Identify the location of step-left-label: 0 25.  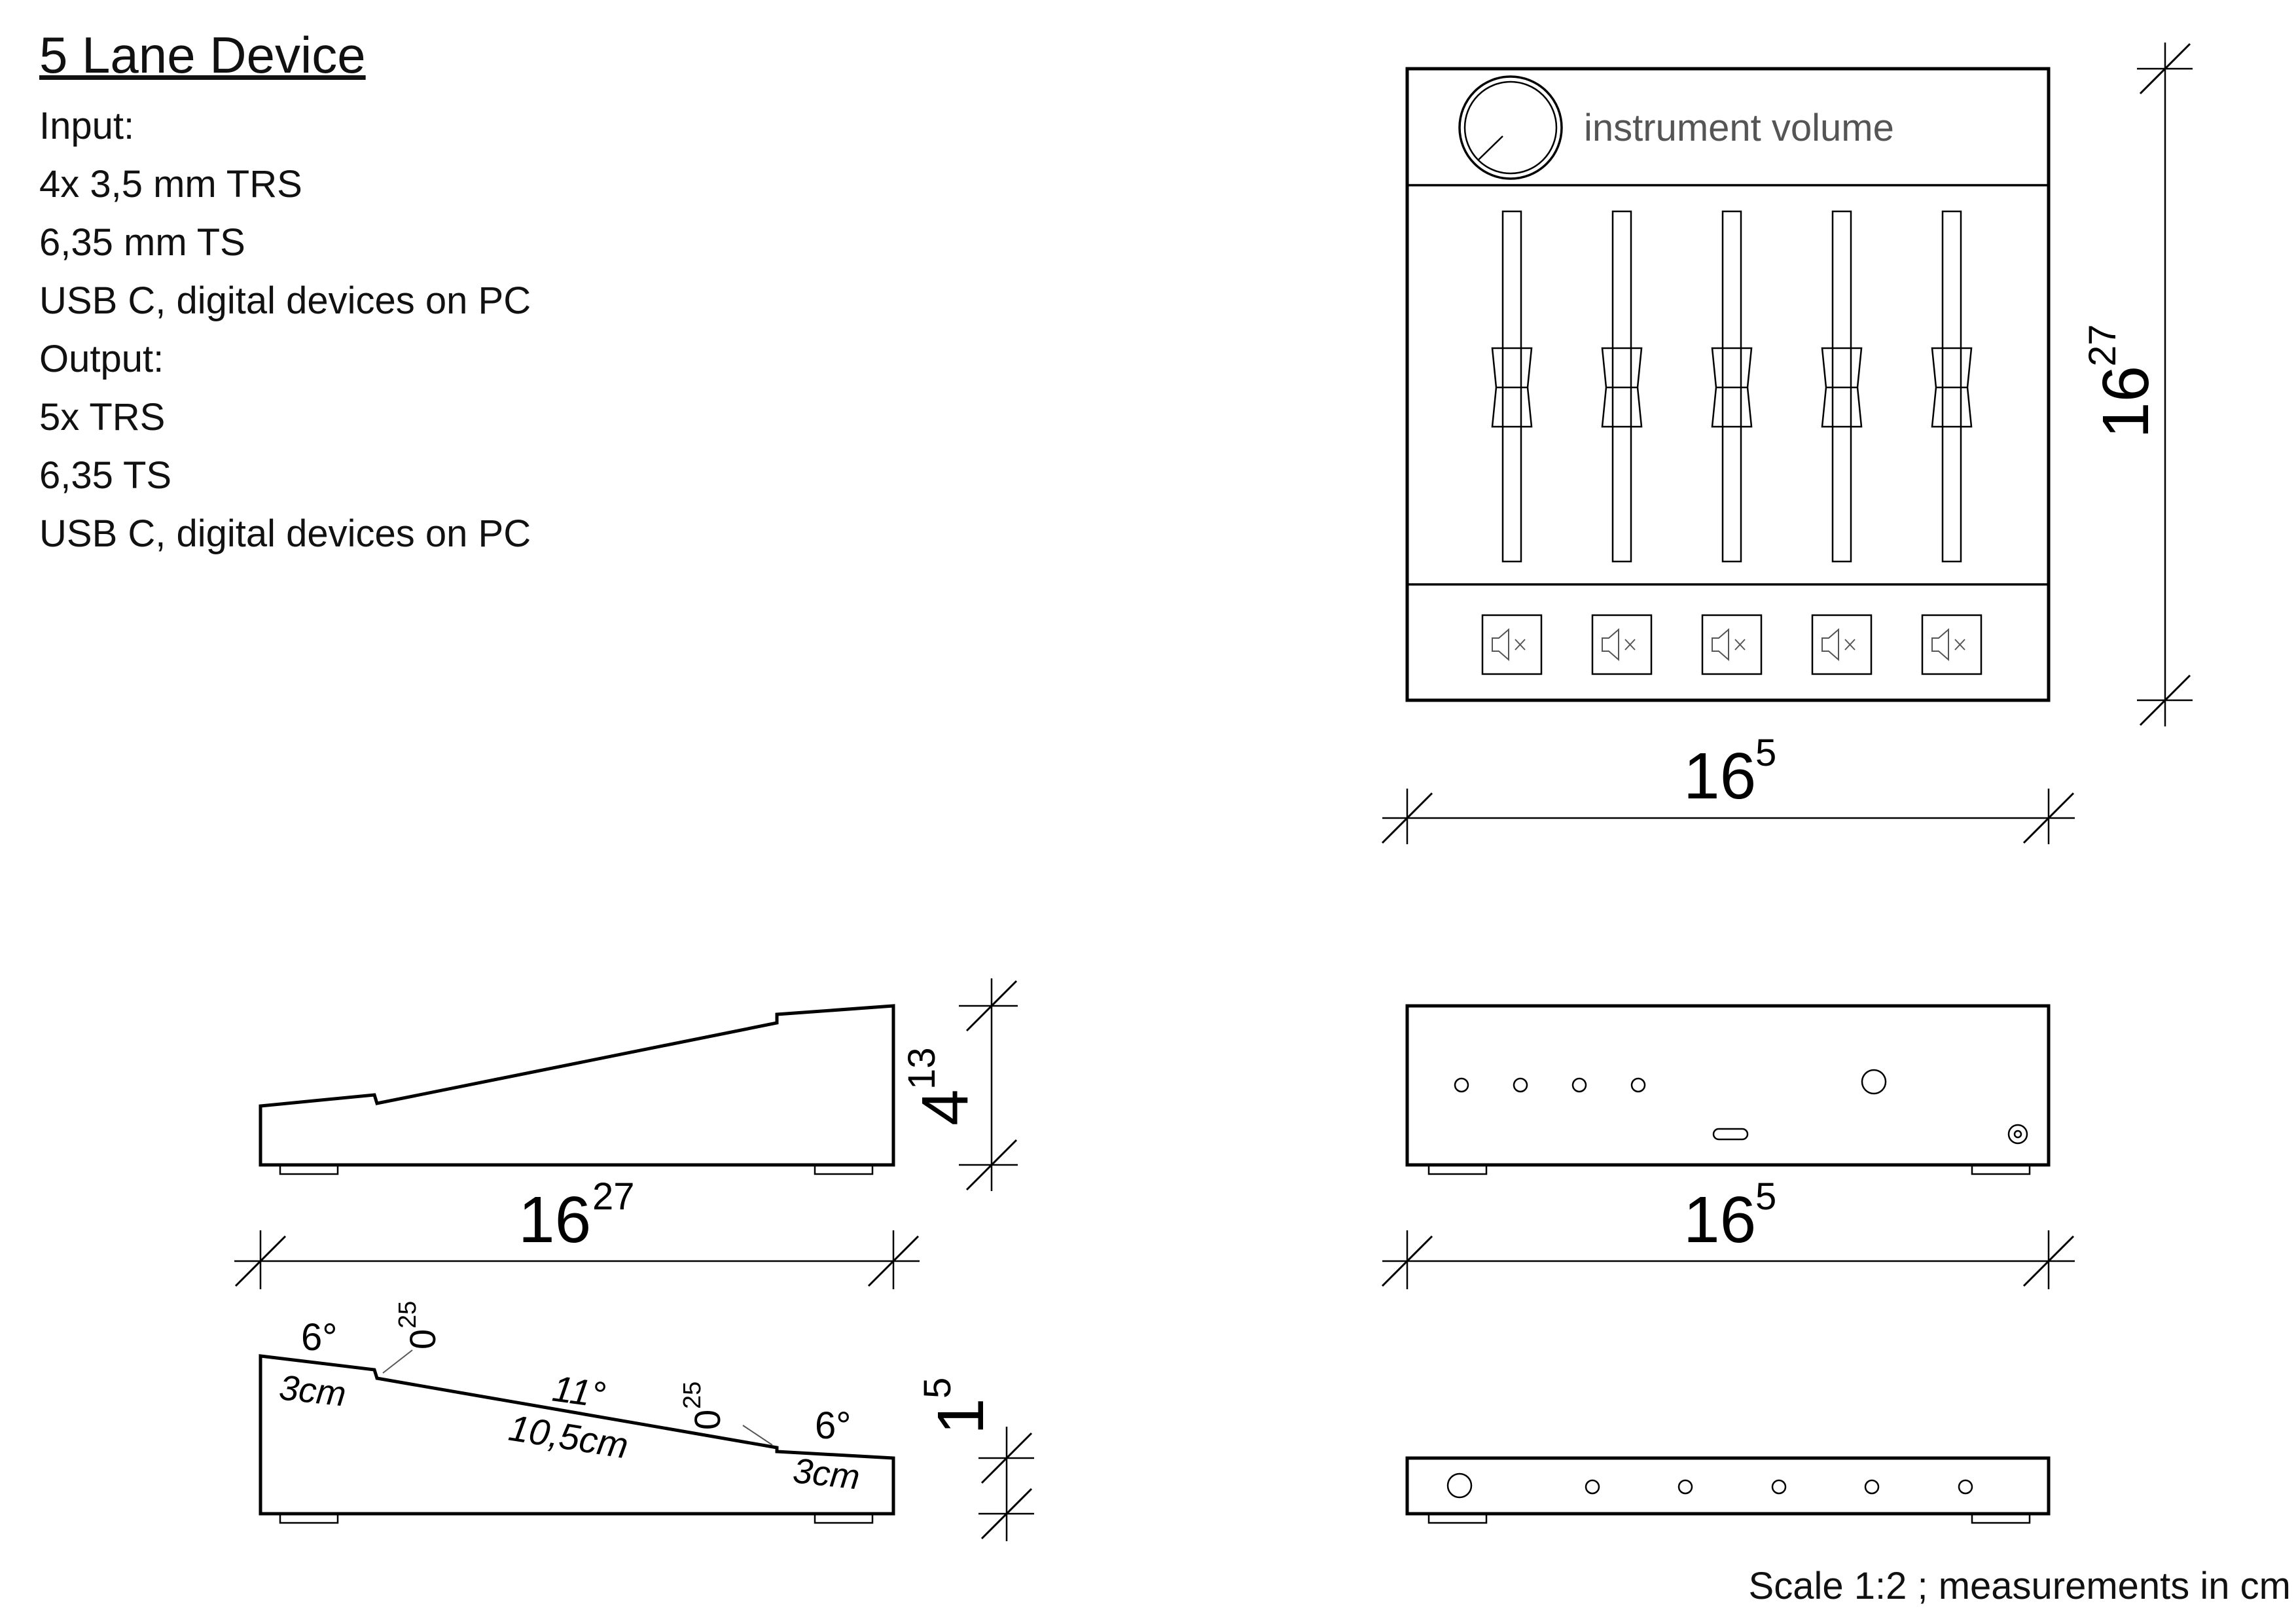
(418, 1325).